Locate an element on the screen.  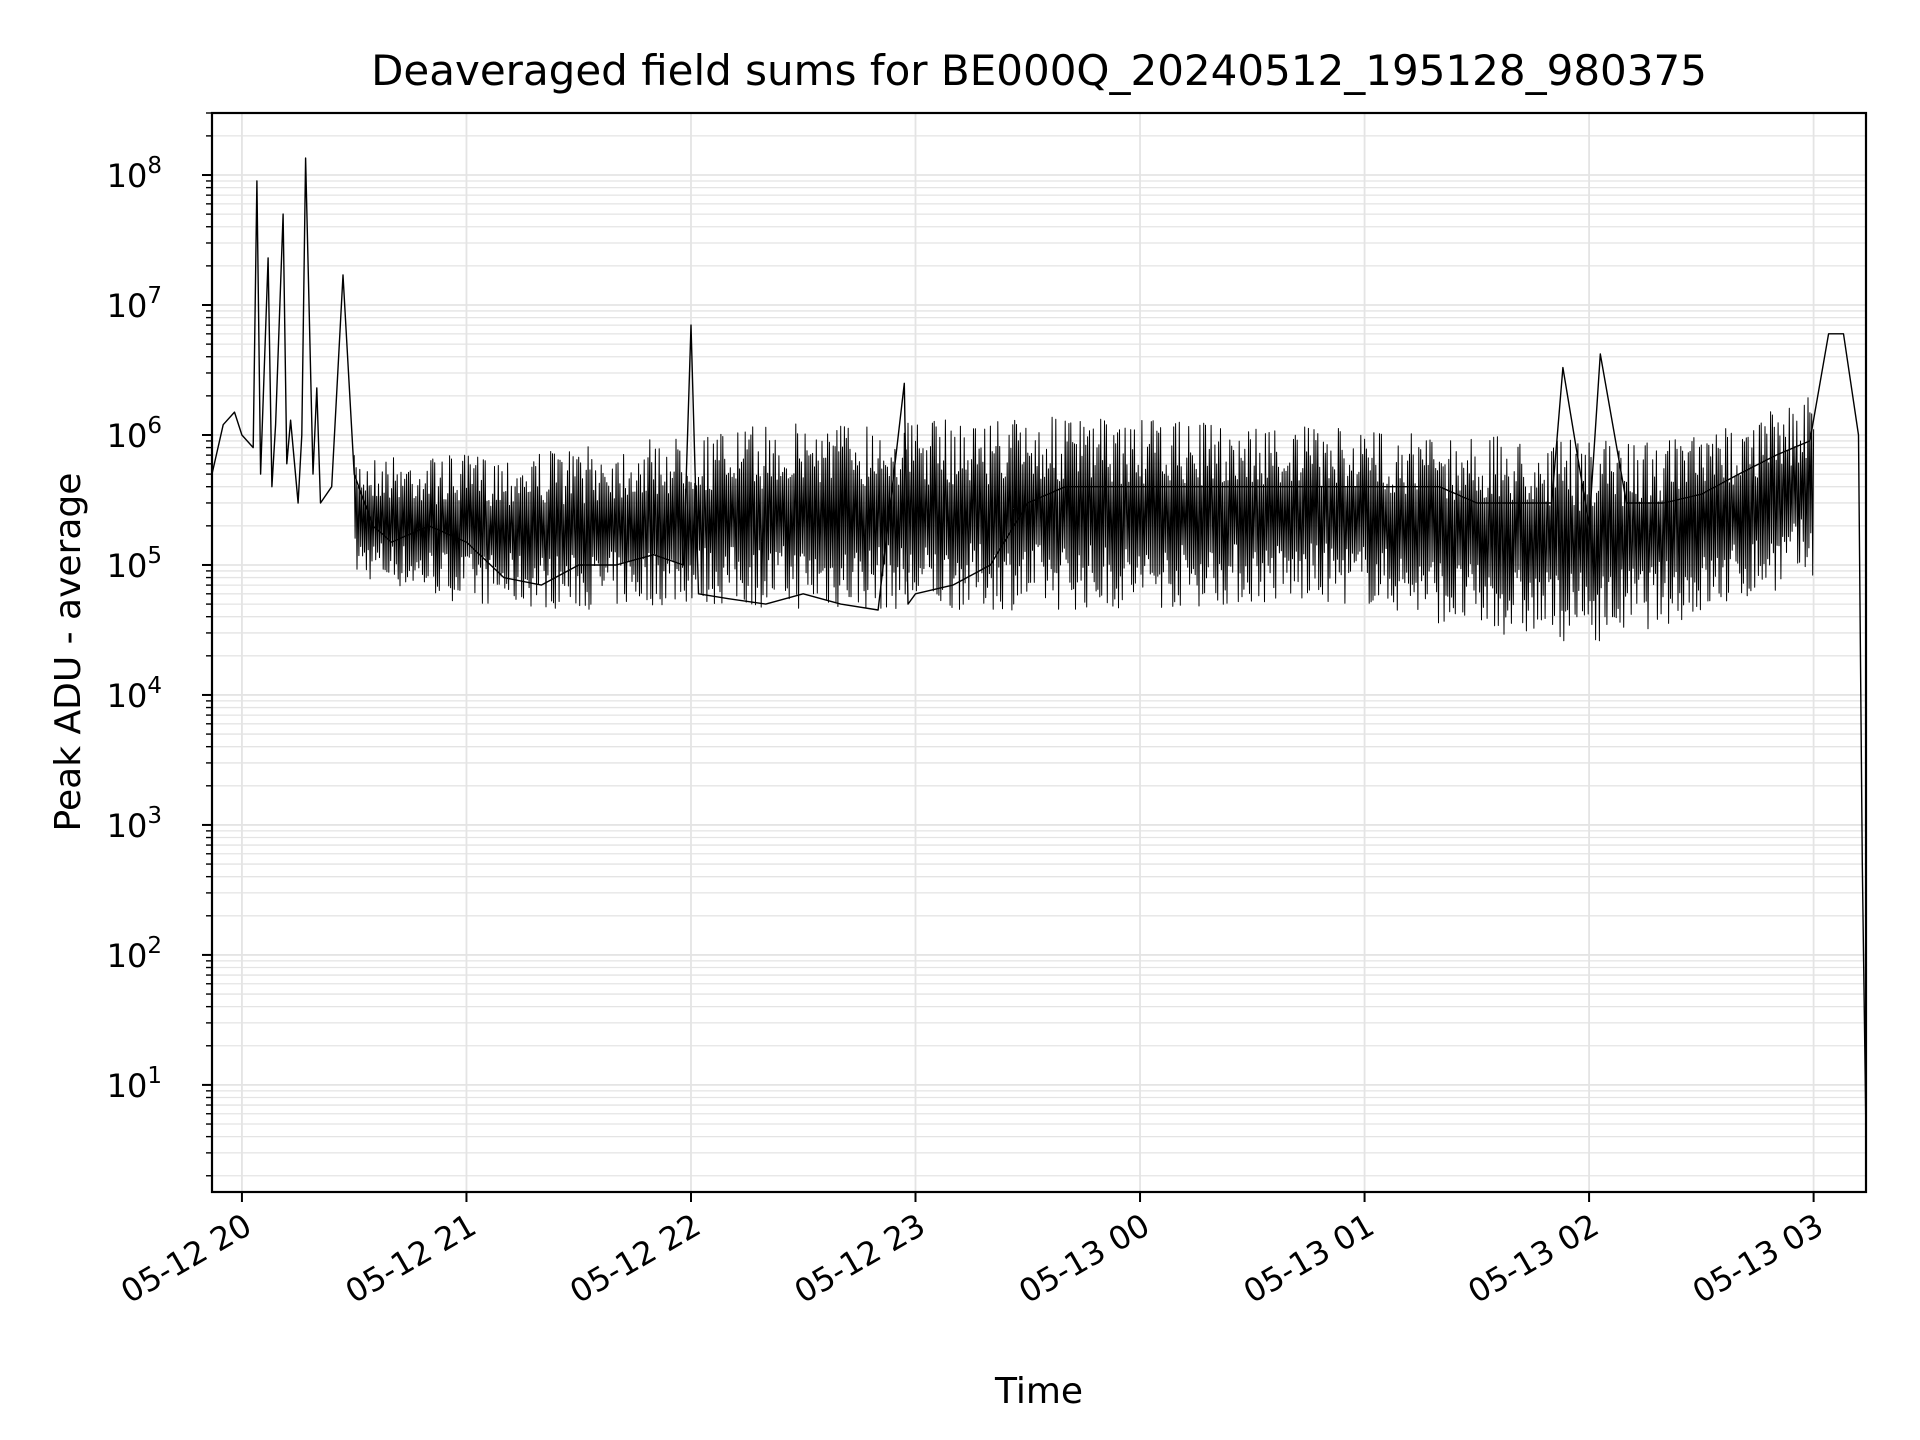
y-tick-label: 10³ is located at coordinates (134, 824).